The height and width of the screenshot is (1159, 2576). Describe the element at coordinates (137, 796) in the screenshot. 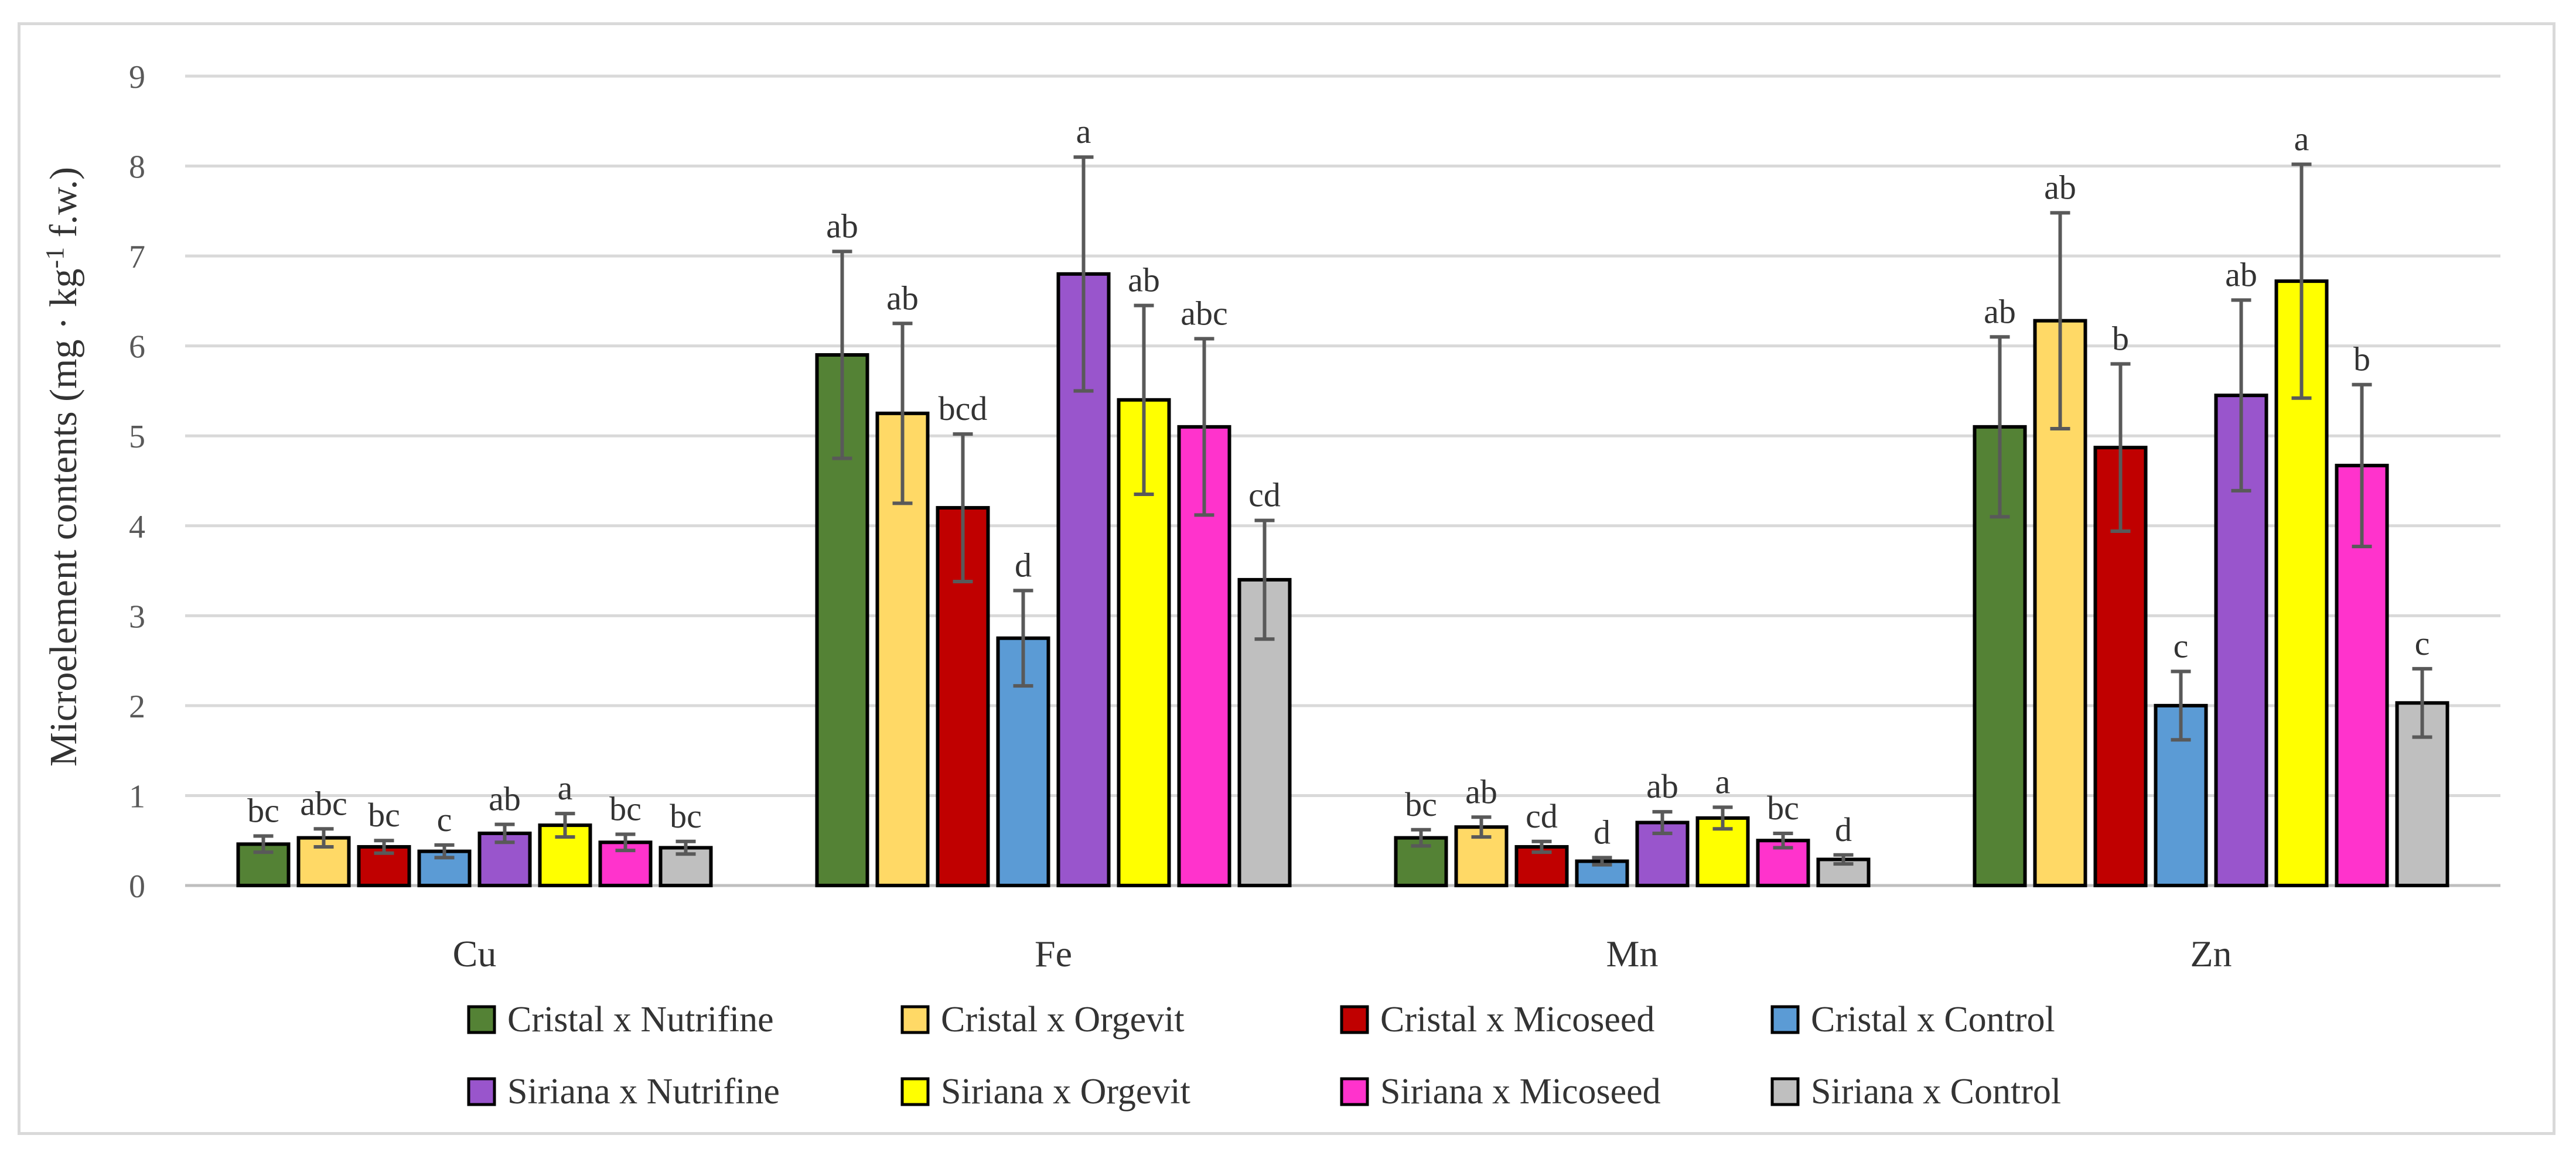

I see `y-tick-label: 1` at that location.